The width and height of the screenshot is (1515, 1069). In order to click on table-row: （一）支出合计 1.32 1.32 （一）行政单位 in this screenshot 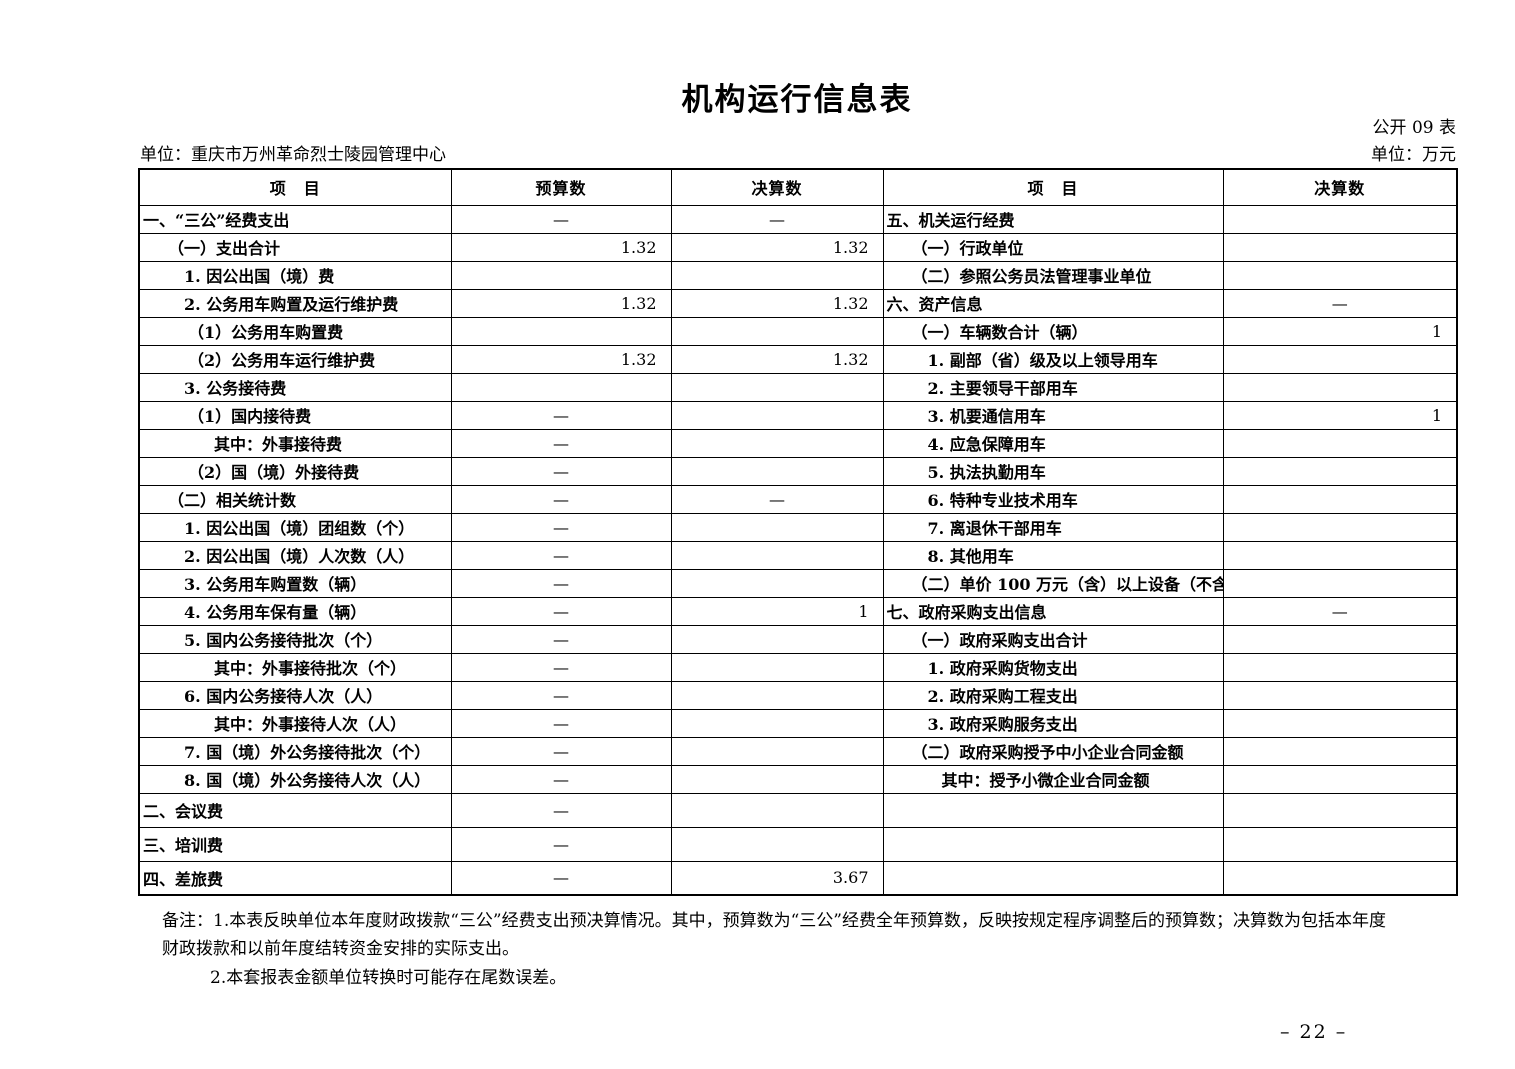, I will do `click(798, 247)`.